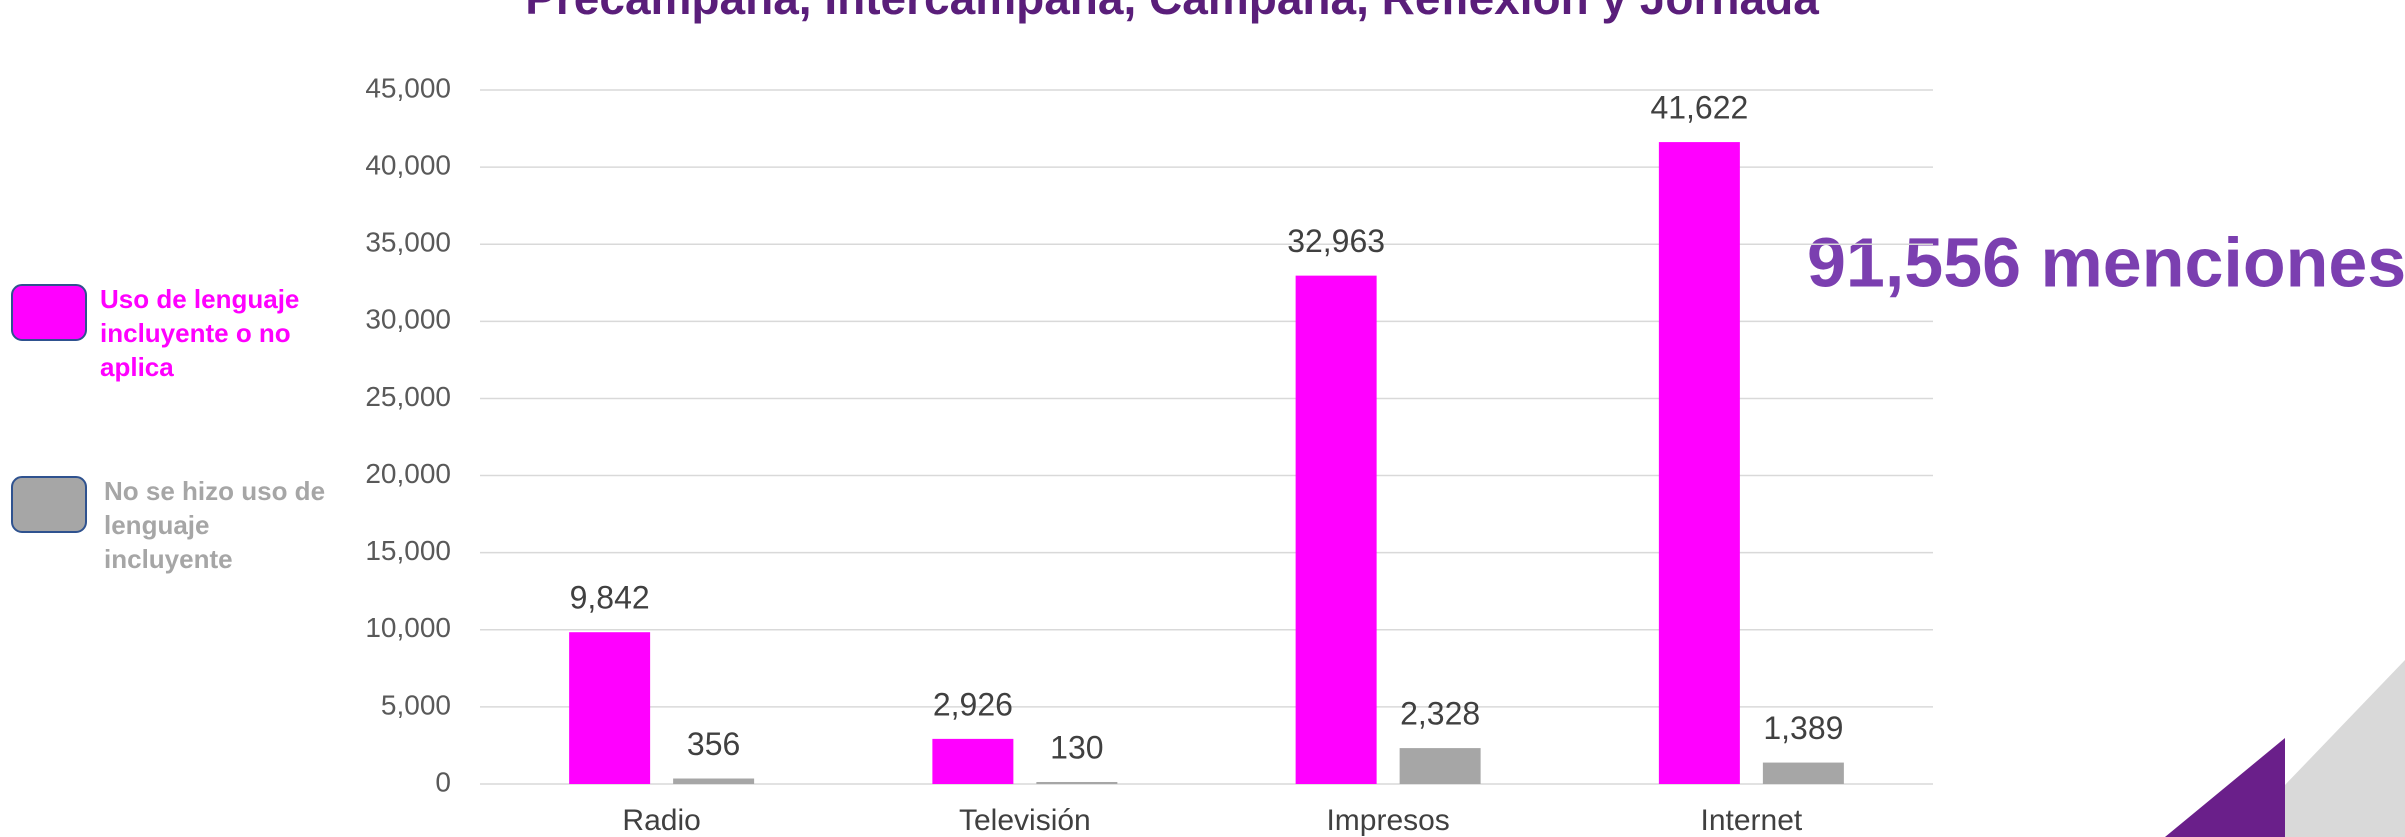  What do you see at coordinates (408, 319) in the screenshot?
I see `y-tick-label: 30,000` at bounding box center [408, 319].